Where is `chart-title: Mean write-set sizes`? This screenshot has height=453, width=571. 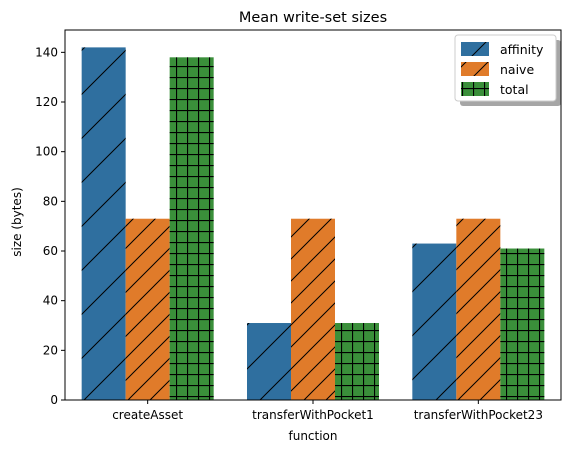
chart-title: Mean write-set sizes is located at coordinates (313, 18).